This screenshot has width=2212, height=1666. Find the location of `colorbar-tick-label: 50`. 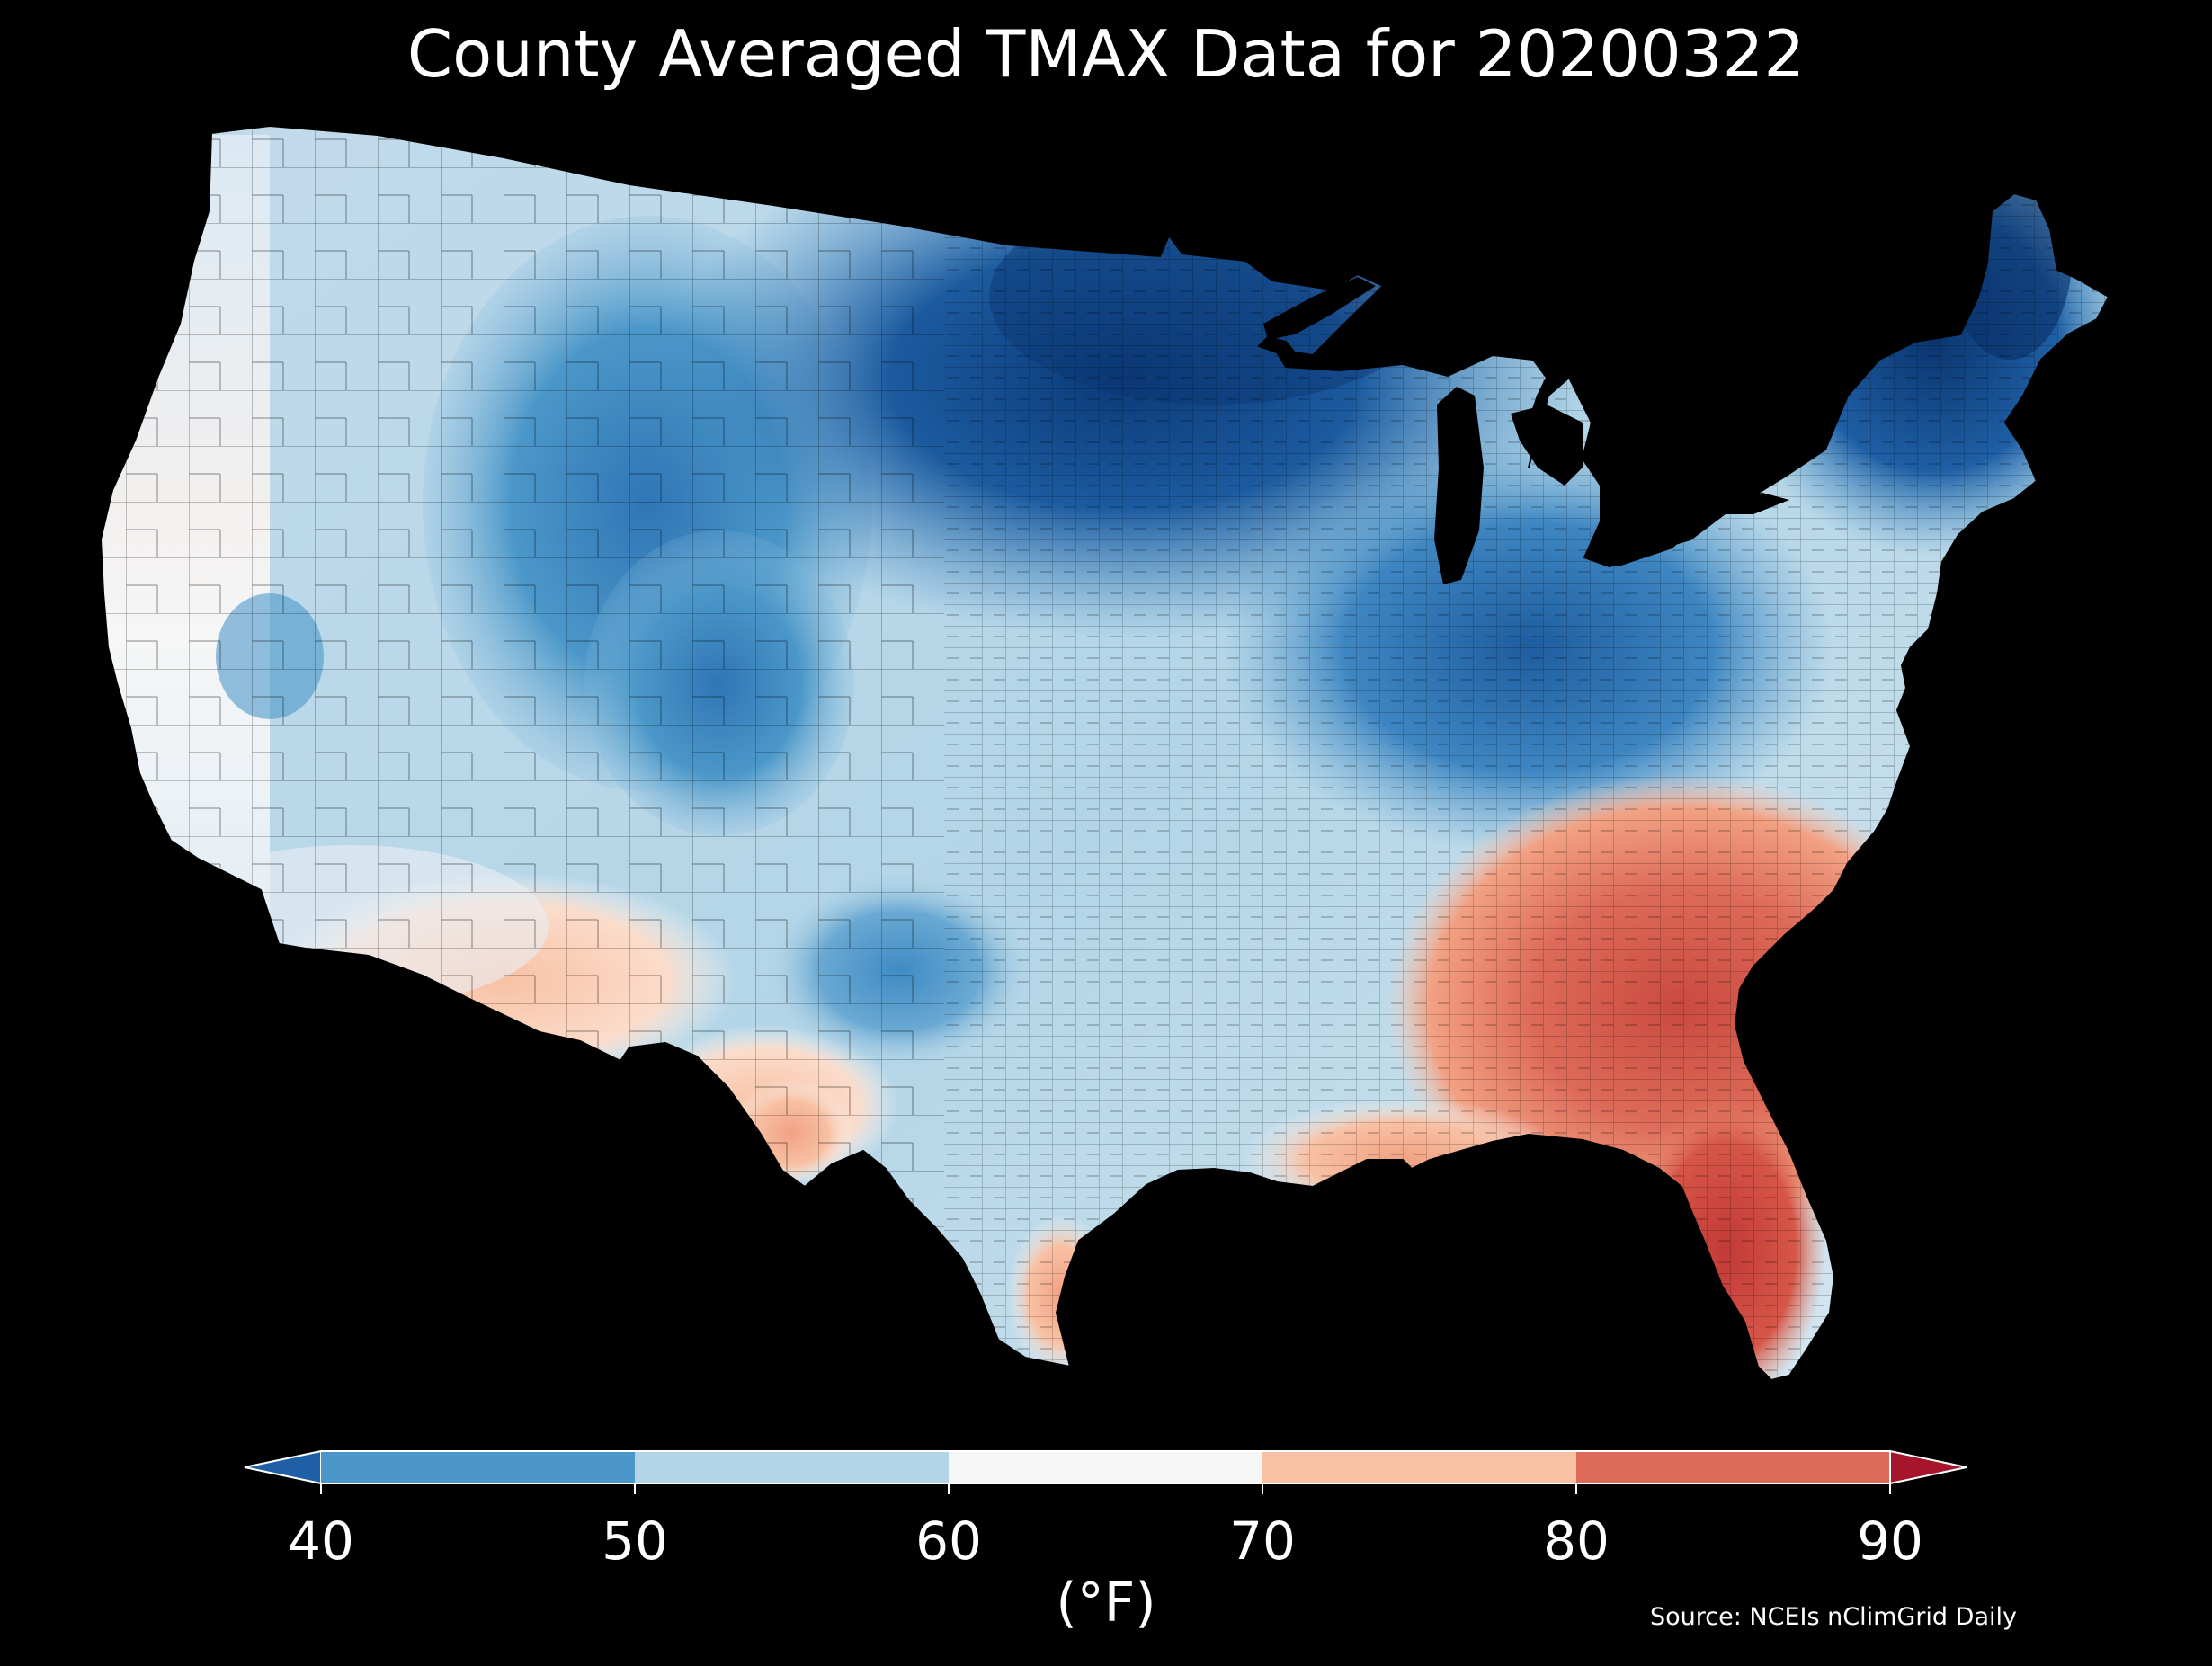

colorbar-tick-label: 50 is located at coordinates (635, 1541).